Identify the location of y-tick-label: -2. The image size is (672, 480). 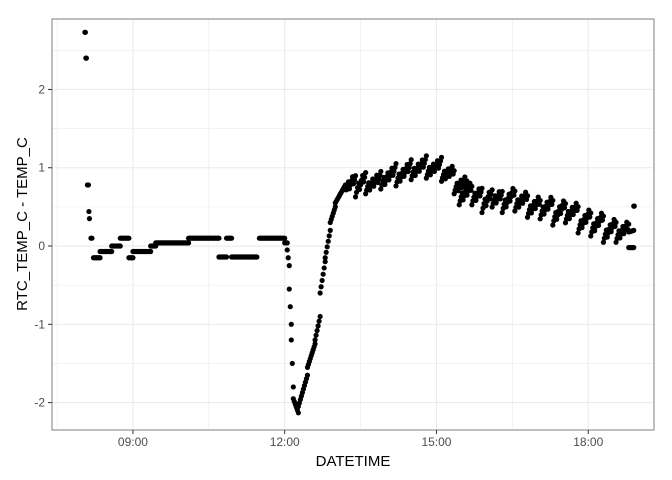
(39, 403).